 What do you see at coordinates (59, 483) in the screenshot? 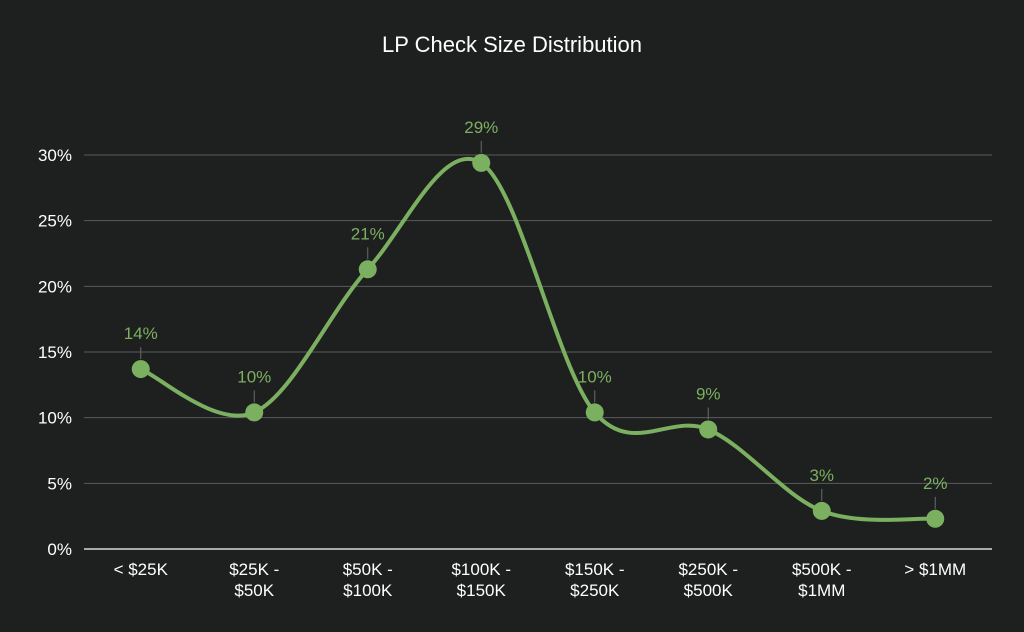
I see `y-tick-label: 5%` at bounding box center [59, 483].